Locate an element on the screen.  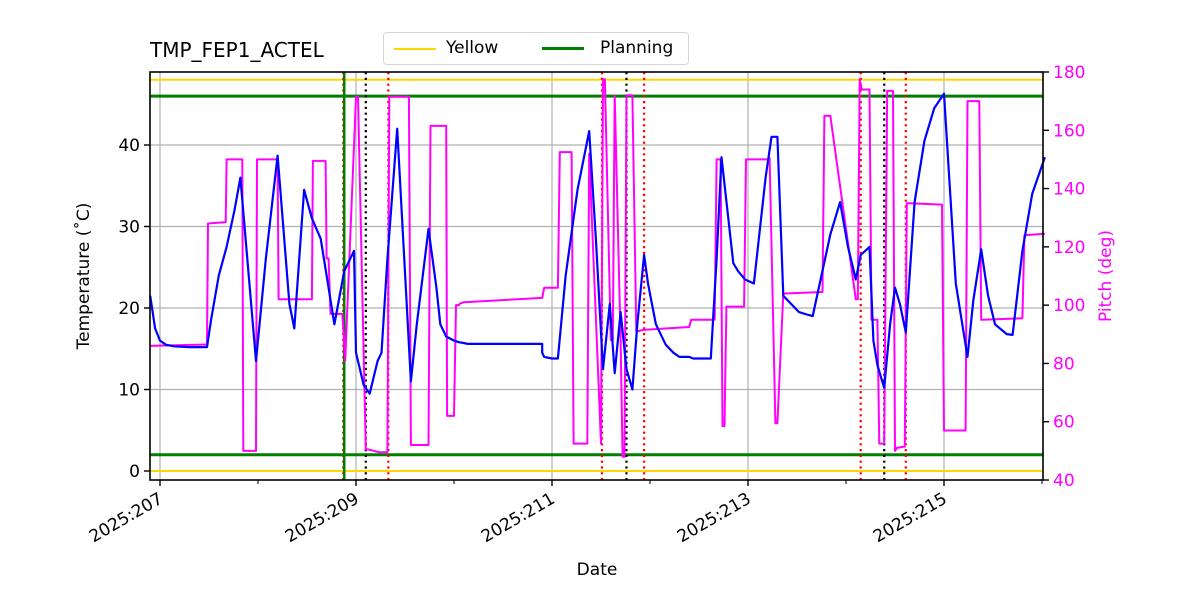
x-tick-label: 2025:209 is located at coordinates (322, 518).